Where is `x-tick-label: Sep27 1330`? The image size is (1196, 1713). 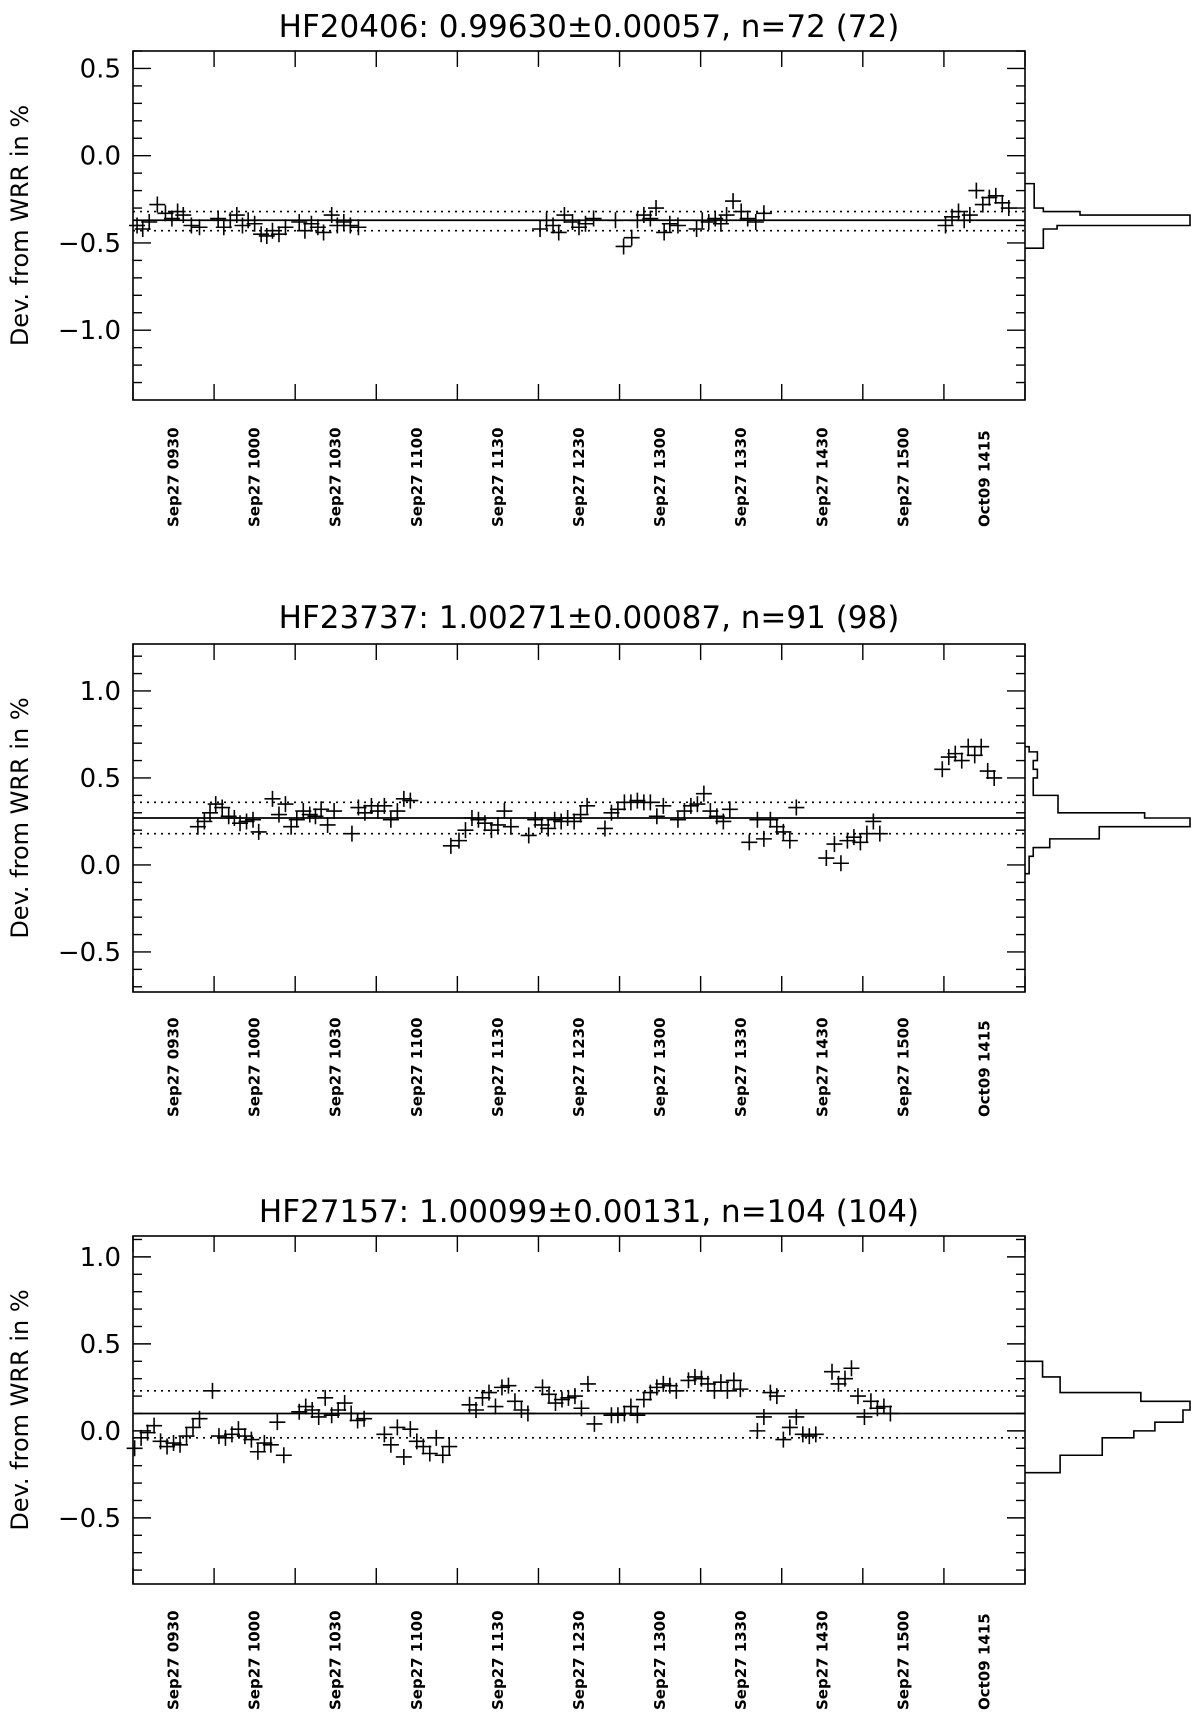 x-tick-label: Sep27 1330 is located at coordinates (741, 1660).